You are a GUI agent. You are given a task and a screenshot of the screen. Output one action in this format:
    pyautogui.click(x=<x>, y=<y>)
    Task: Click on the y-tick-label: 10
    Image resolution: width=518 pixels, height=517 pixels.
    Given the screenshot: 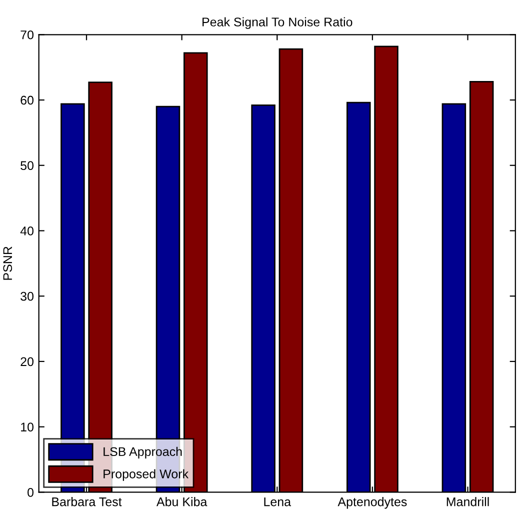 What is the action you would take?
    pyautogui.click(x=27, y=427)
    